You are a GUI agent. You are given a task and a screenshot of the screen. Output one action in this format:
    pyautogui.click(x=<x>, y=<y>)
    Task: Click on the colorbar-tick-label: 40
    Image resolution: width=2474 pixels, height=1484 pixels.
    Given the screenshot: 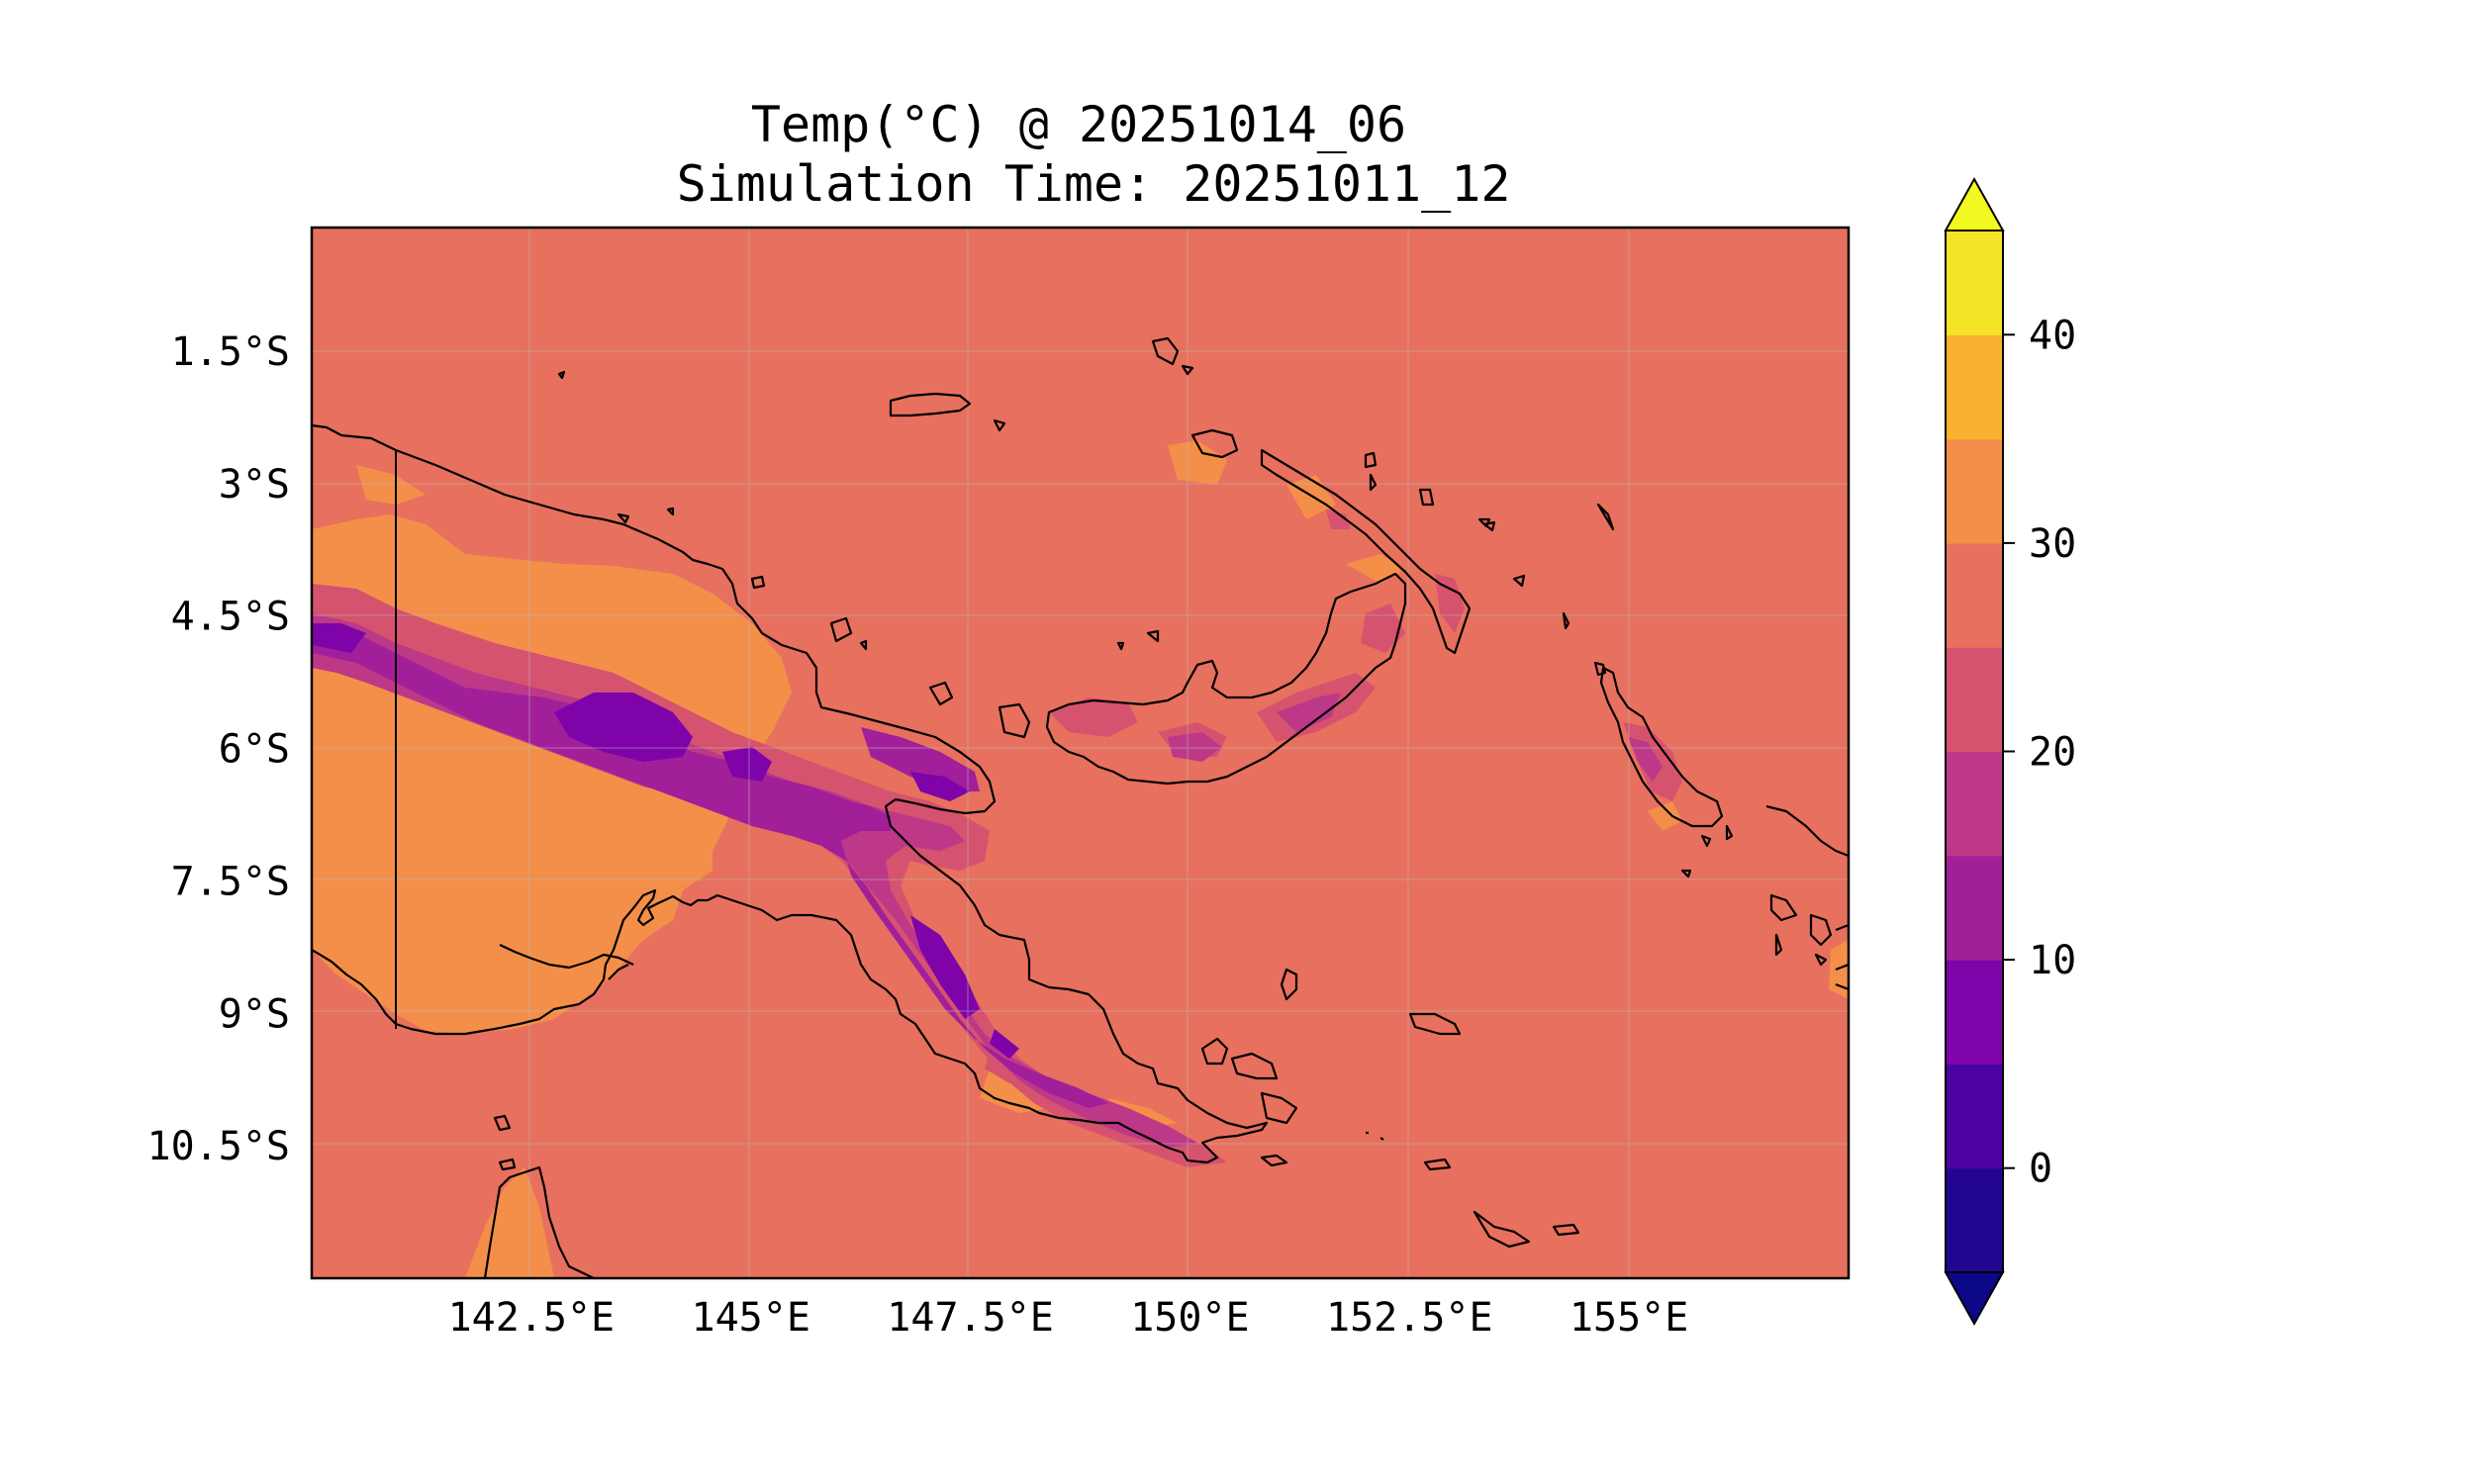 What is the action you would take?
    pyautogui.click(x=2052, y=335)
    